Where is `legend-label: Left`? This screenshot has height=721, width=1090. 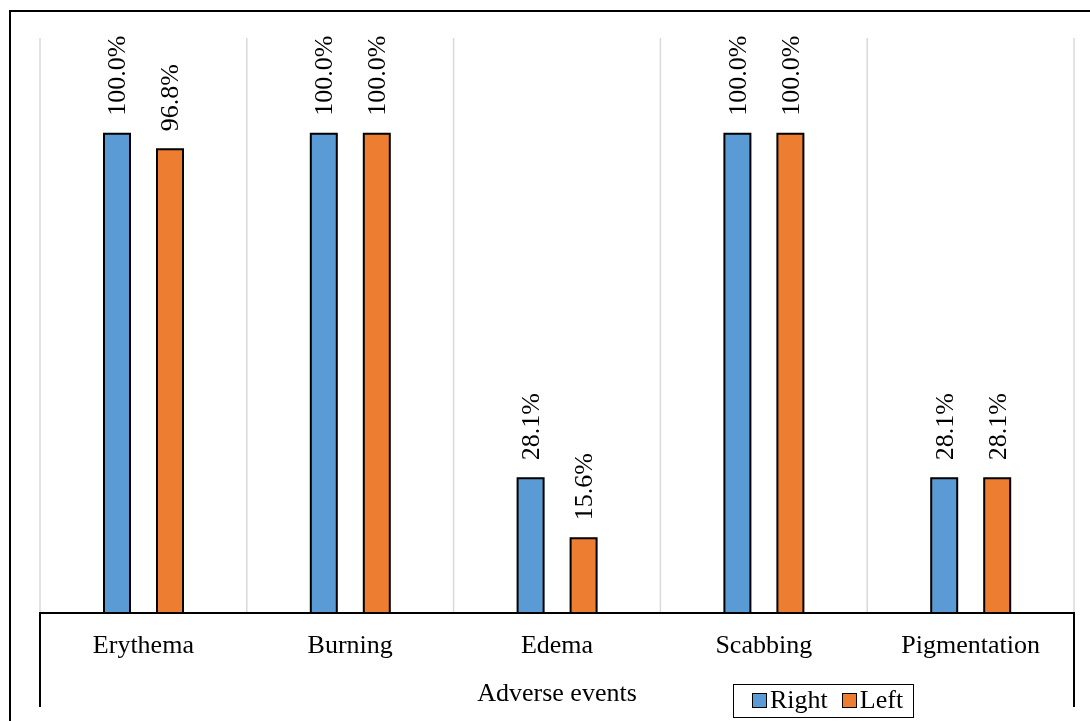 legend-label: Left is located at coordinates (881, 700).